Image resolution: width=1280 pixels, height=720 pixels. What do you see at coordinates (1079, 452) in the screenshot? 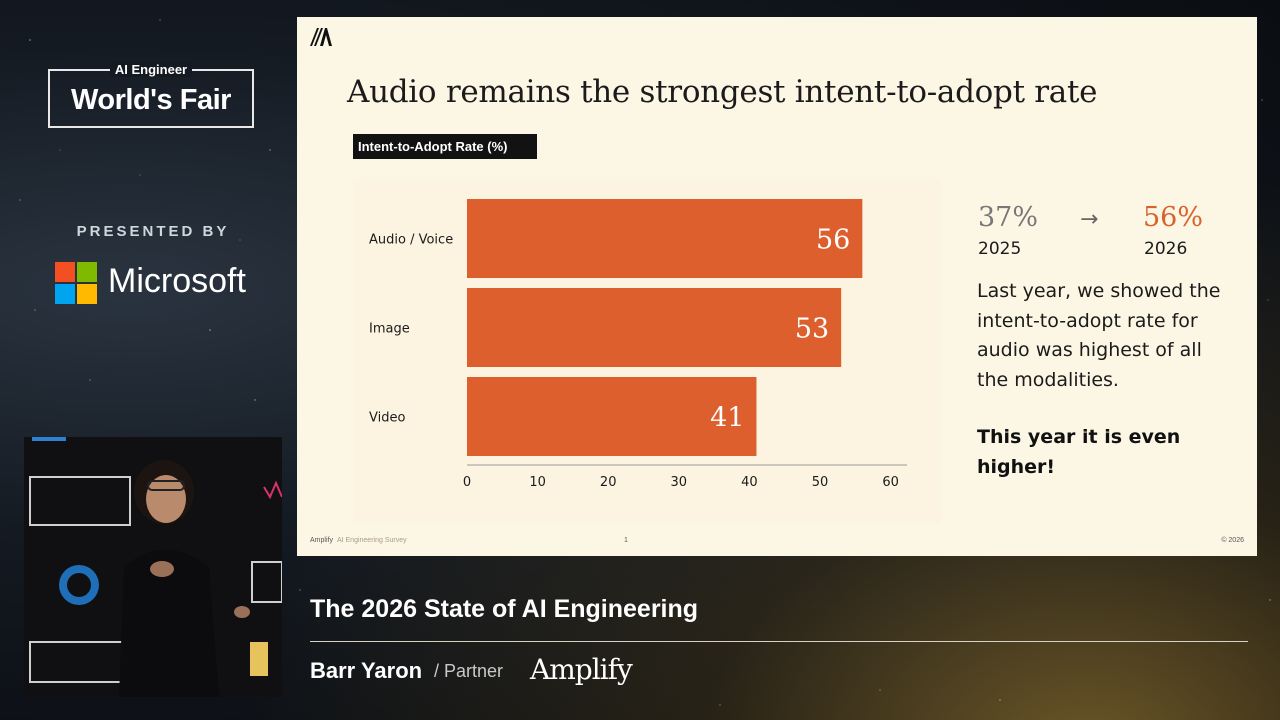
I see `slide-body-emphasis: This year it is even higher!` at bounding box center [1079, 452].